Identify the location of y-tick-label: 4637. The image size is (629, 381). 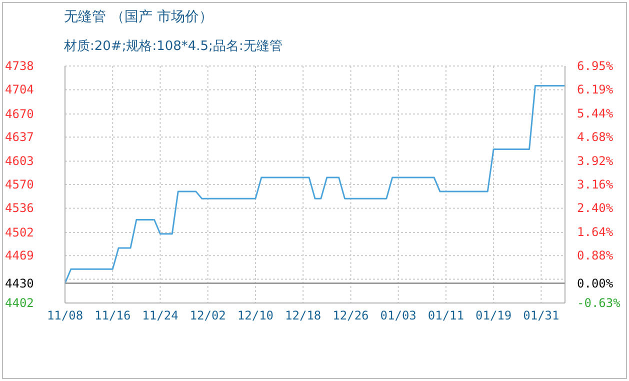
(19, 137).